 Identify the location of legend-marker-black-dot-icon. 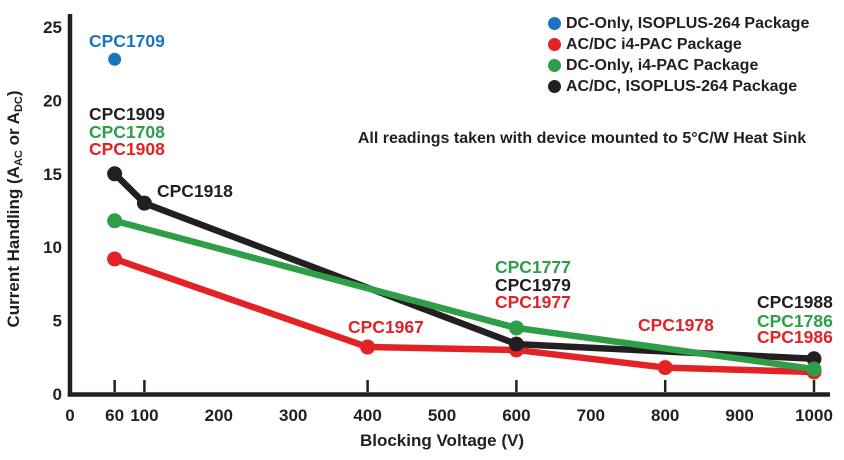
(554, 86).